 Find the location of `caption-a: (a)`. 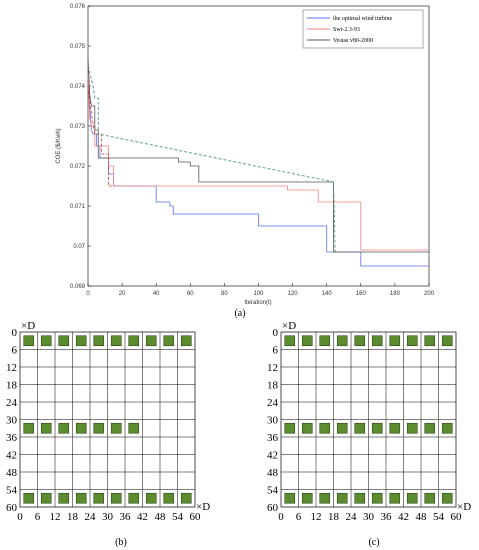

caption-a: (a) is located at coordinates (239, 313).